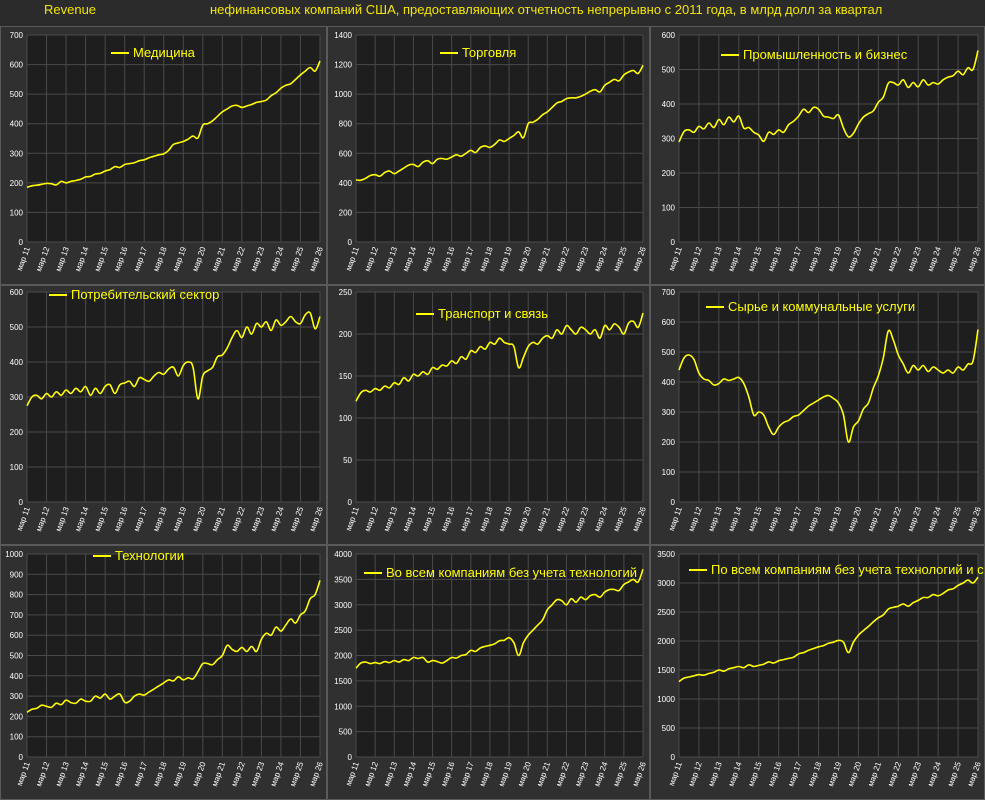 The width and height of the screenshot is (985, 800). What do you see at coordinates (70, 9) in the screenshot?
I see `header-left-label: Revenue` at bounding box center [70, 9].